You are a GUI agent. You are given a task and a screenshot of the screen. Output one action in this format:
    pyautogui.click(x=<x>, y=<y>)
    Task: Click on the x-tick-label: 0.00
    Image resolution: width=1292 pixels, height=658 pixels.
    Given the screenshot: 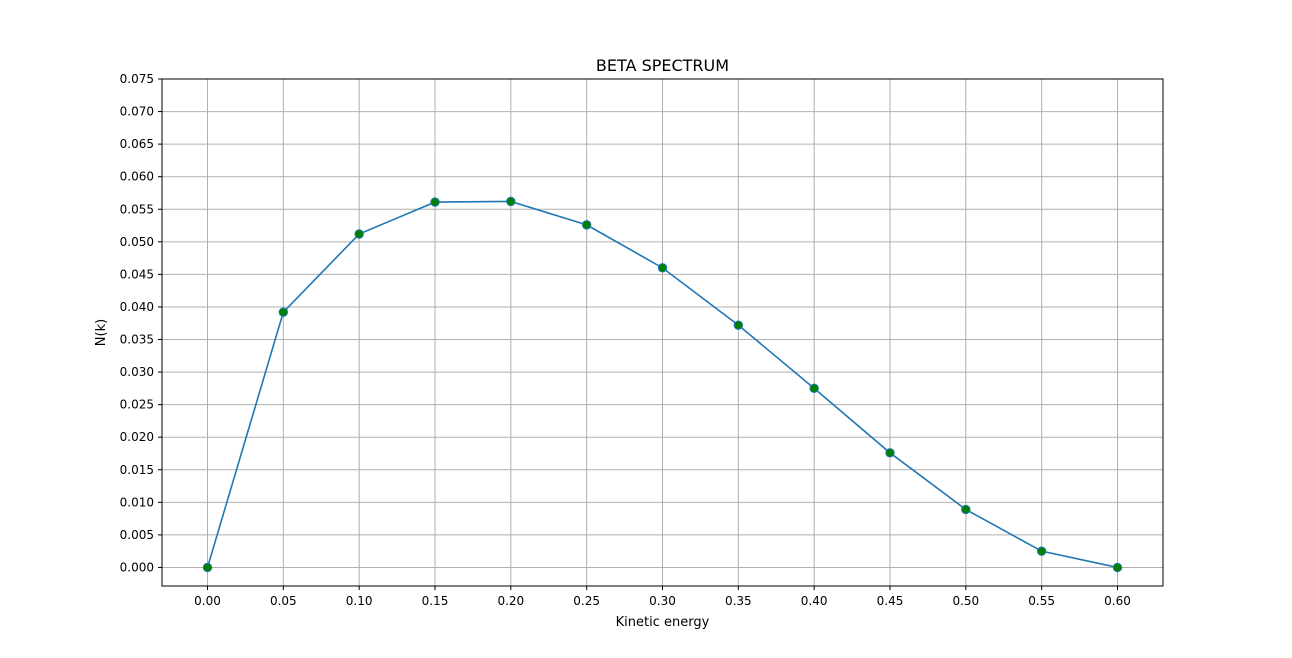 What is the action you would take?
    pyautogui.click(x=207, y=601)
    